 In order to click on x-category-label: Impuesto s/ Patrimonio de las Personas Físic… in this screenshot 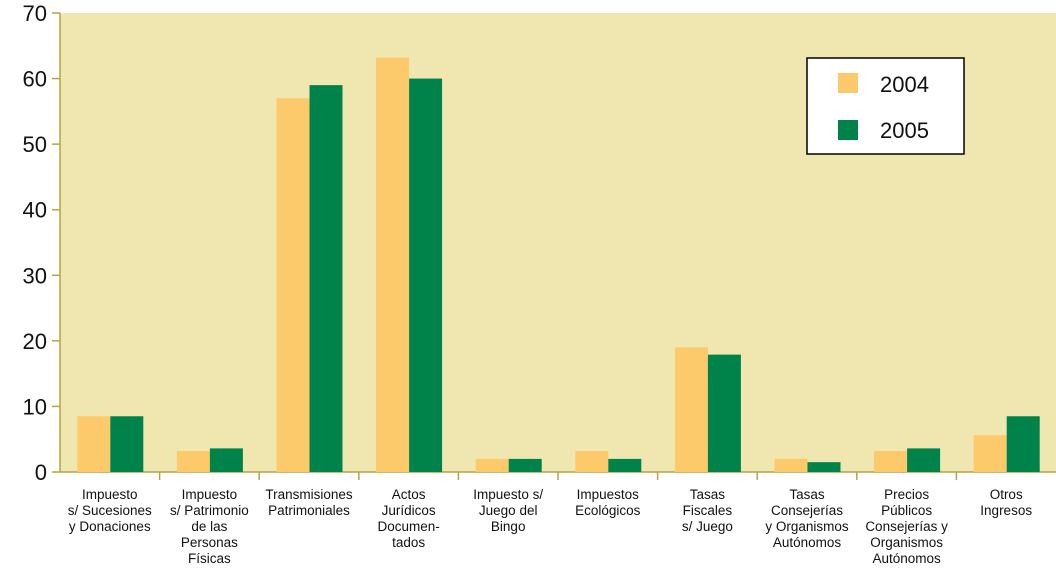, I will do `click(209, 526)`.